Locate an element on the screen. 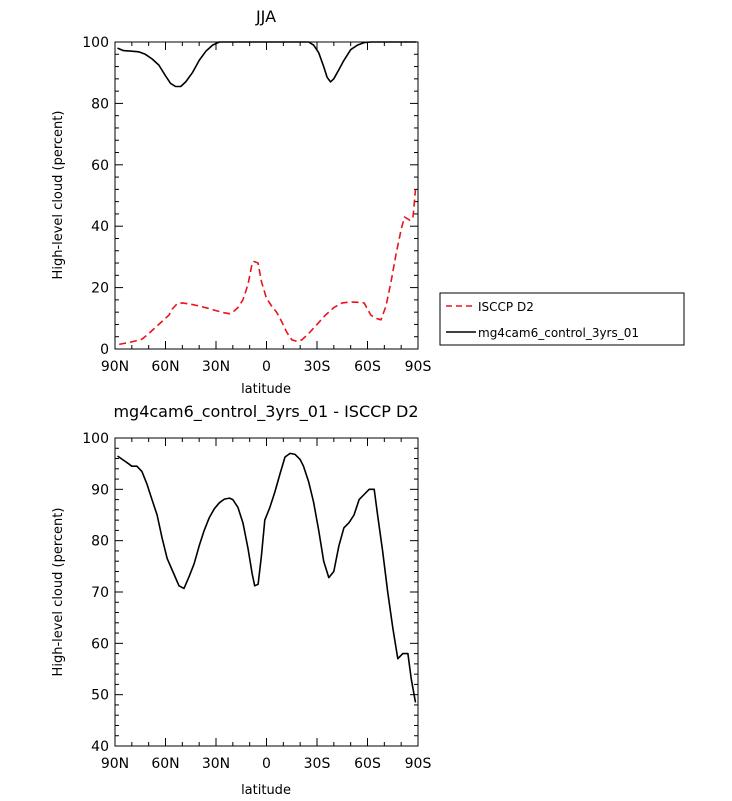 The image size is (732, 801). legend-label-isccp: ISCCP D2 is located at coordinates (506, 307).